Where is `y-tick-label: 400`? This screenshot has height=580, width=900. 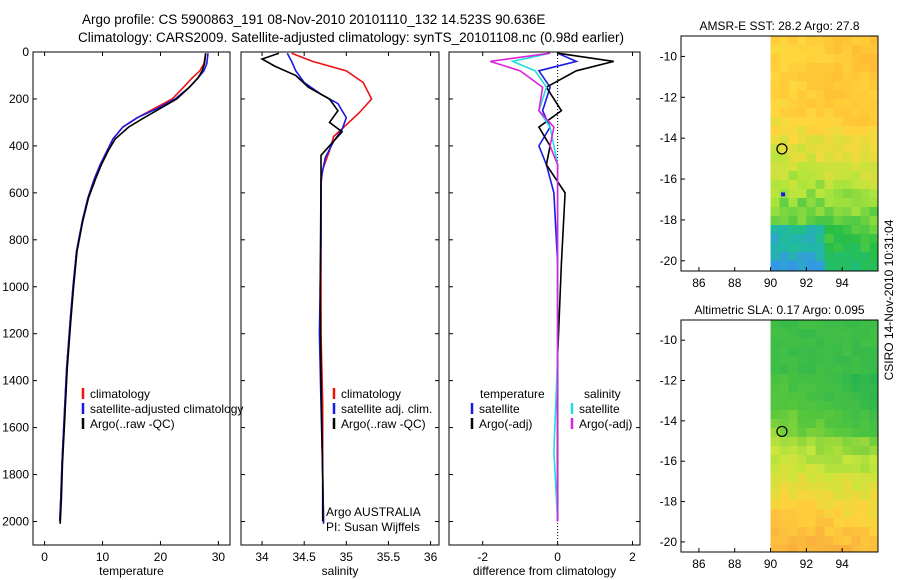 y-tick-label: 400 is located at coordinates (19, 146).